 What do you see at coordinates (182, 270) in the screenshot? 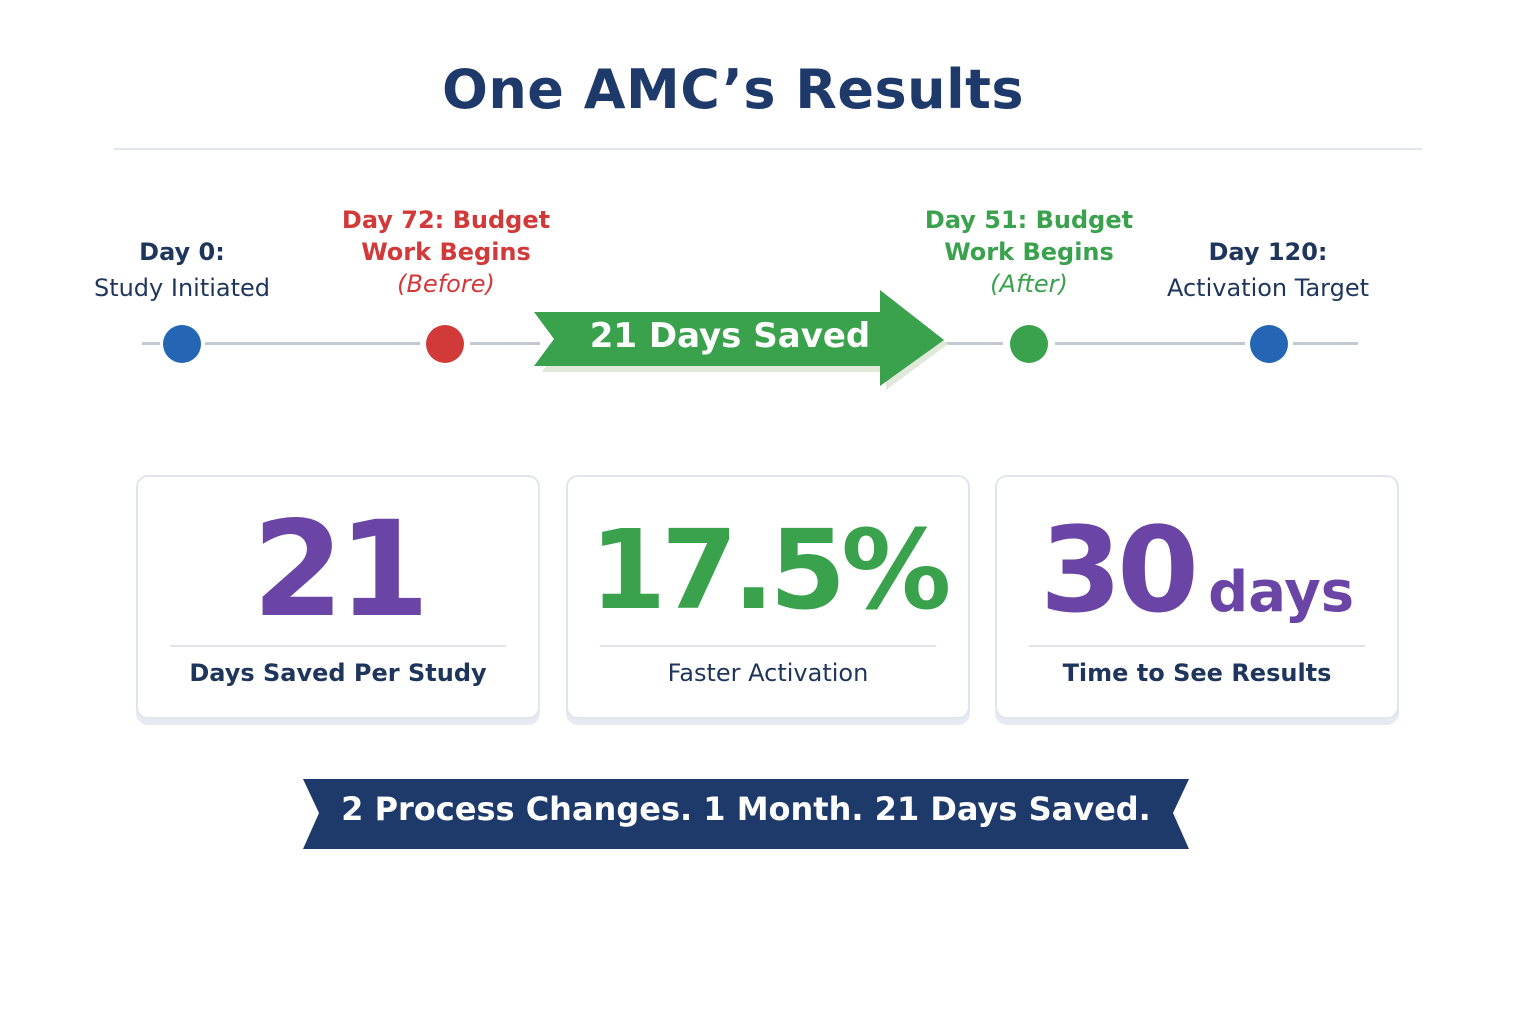
I see `milestone-label-day-0: Day 0: Study Initiated` at bounding box center [182, 270].